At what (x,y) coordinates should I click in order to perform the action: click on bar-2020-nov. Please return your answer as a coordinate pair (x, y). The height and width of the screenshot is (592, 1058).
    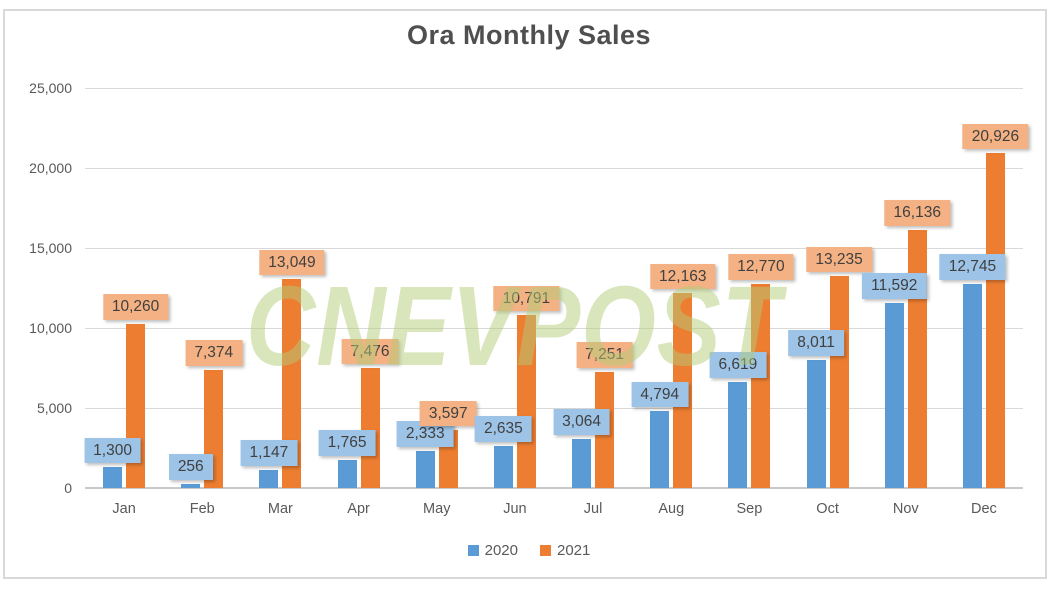
    Looking at the image, I should click on (894, 395).